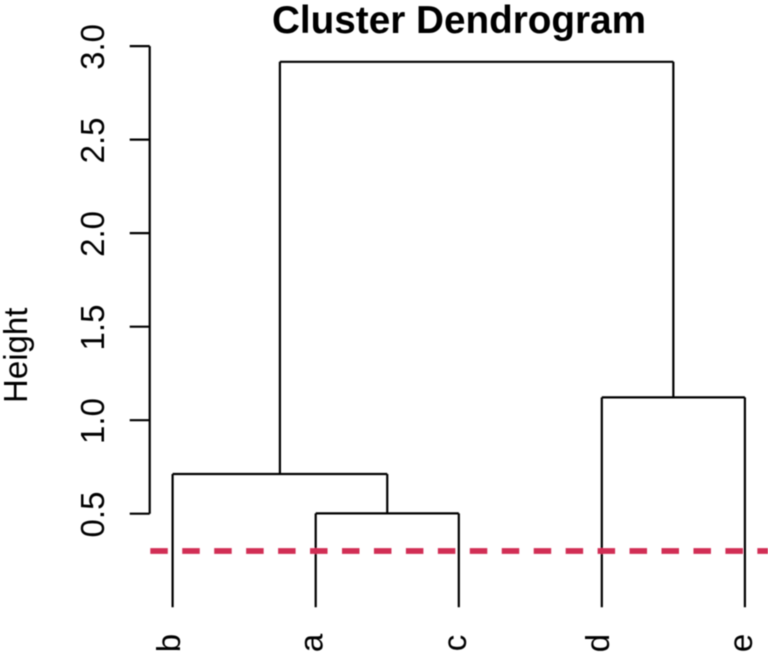  Describe the element at coordinates (92, 421) in the screenshot. I see `svg-text: 1.0` at that location.